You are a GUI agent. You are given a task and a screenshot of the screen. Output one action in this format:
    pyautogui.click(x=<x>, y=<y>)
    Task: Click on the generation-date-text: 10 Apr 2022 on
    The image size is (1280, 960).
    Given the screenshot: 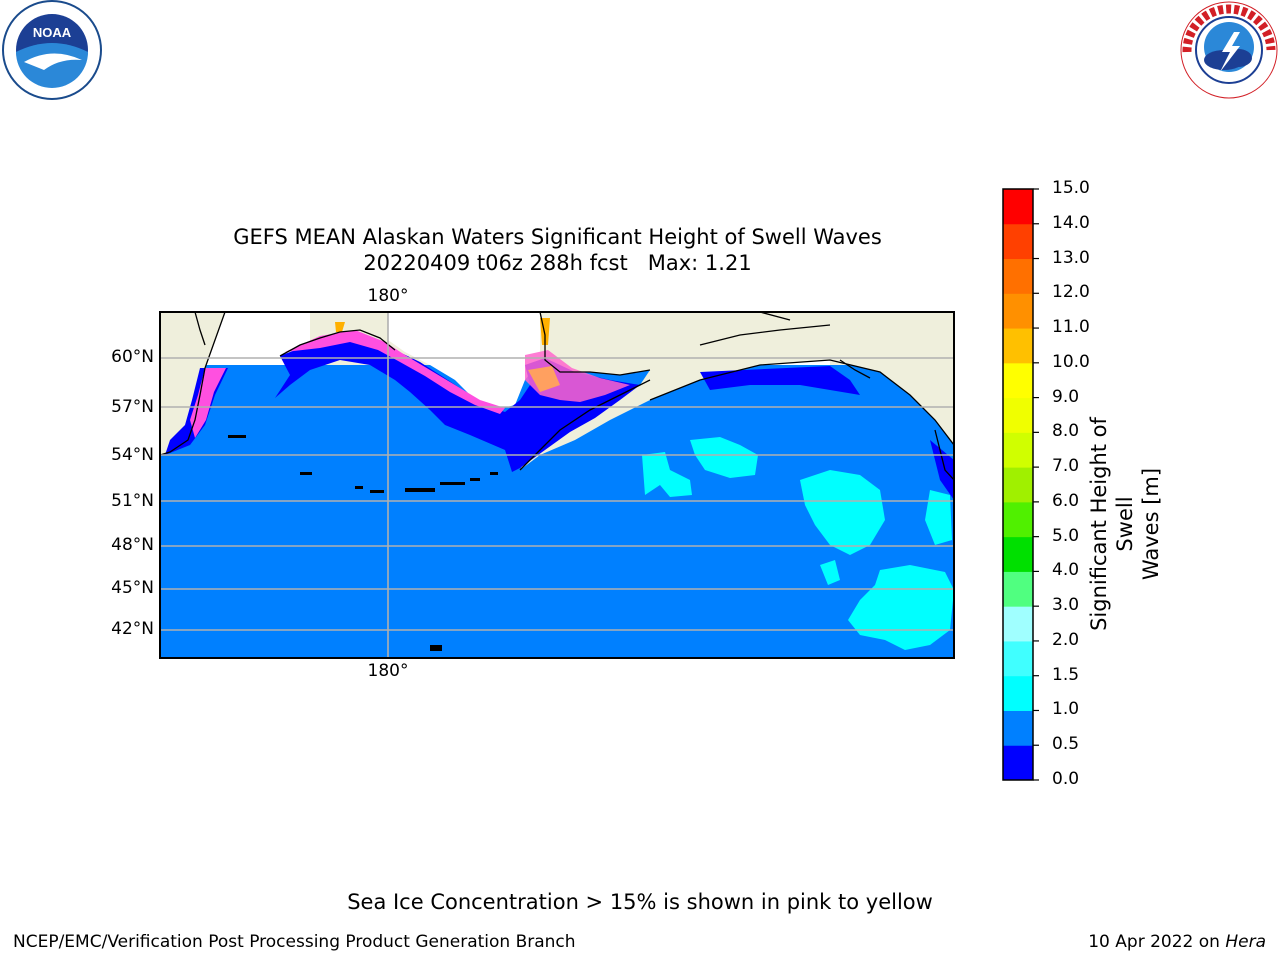 What is the action you would take?
    pyautogui.click(x=1154, y=942)
    